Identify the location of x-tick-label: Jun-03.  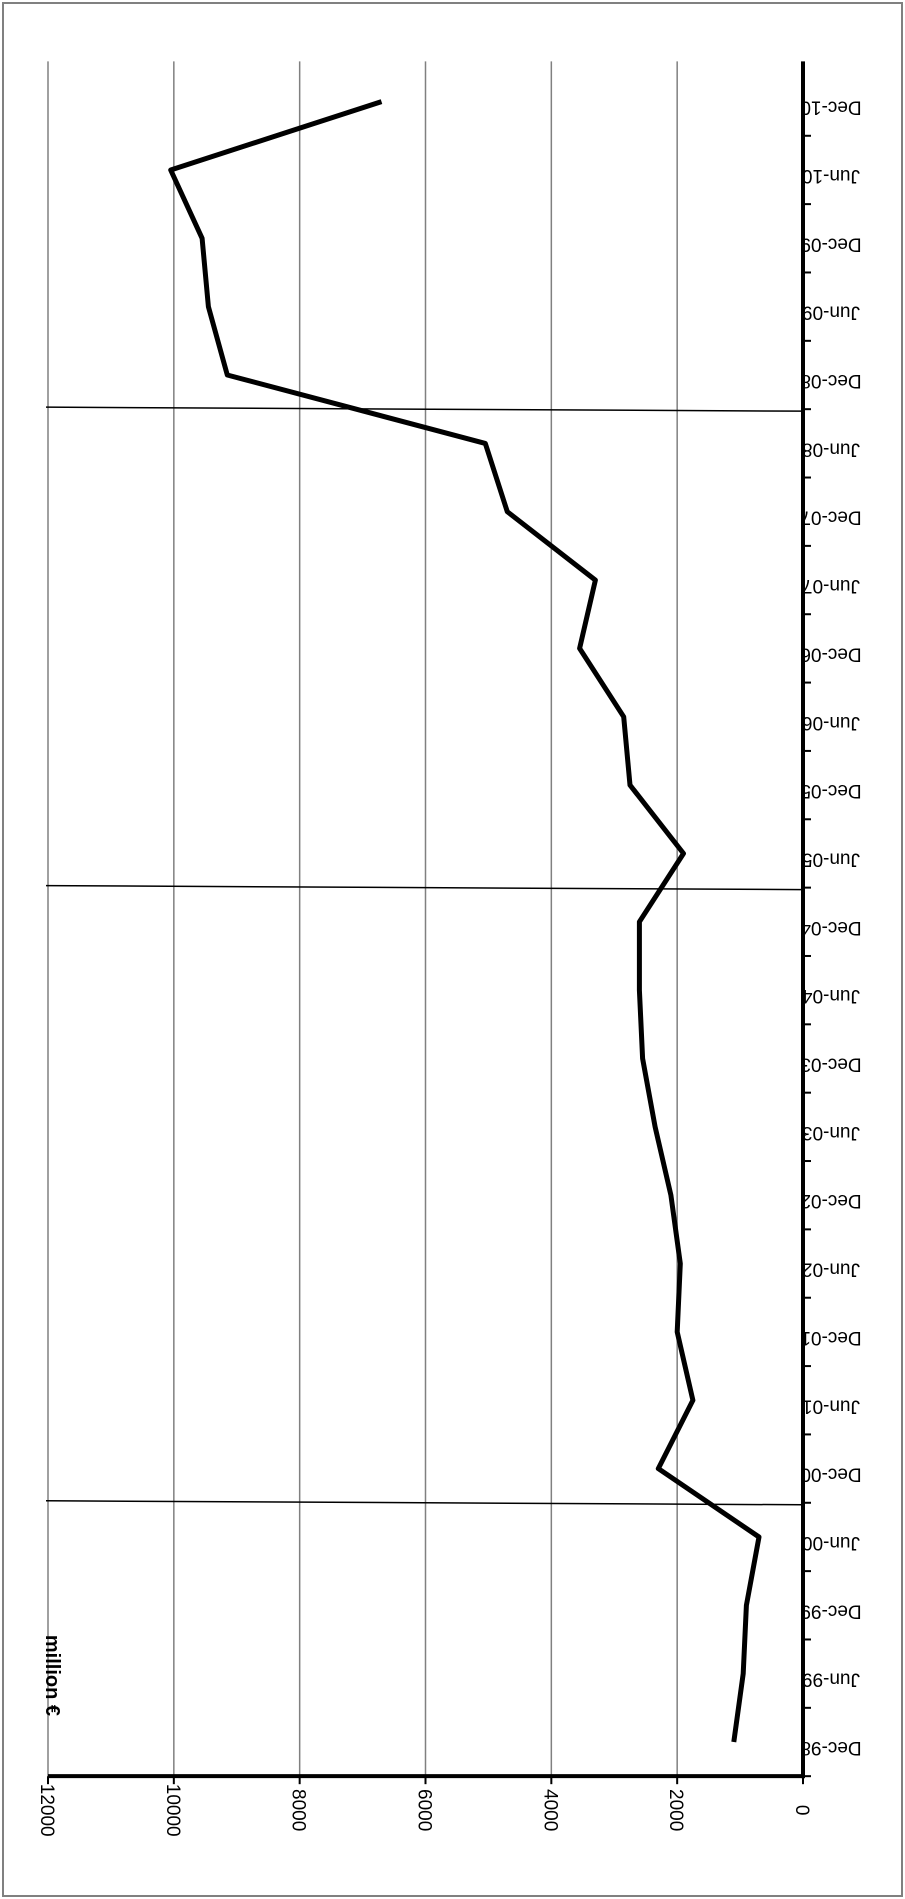
(831, 1132).